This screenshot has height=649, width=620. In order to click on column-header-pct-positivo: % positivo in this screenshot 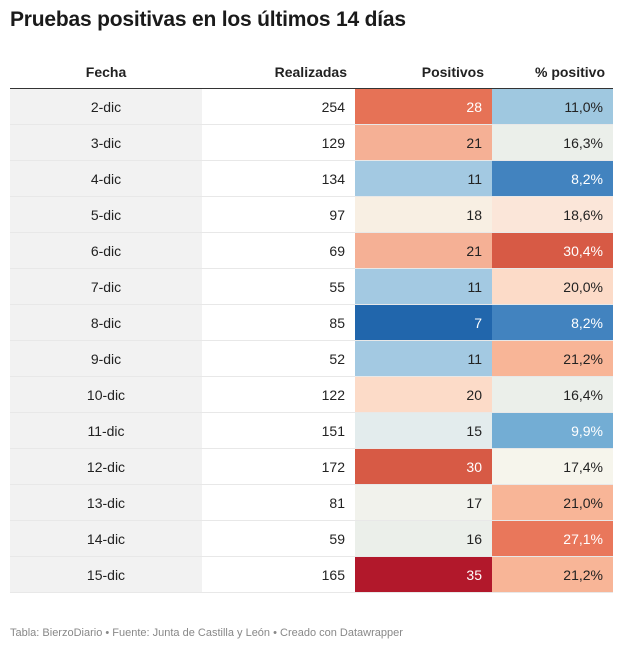, I will do `click(552, 72)`.